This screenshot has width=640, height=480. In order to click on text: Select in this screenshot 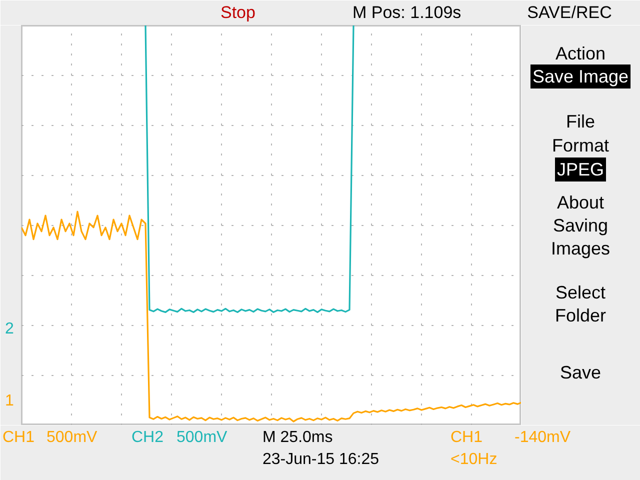, I will do `click(580, 292)`.